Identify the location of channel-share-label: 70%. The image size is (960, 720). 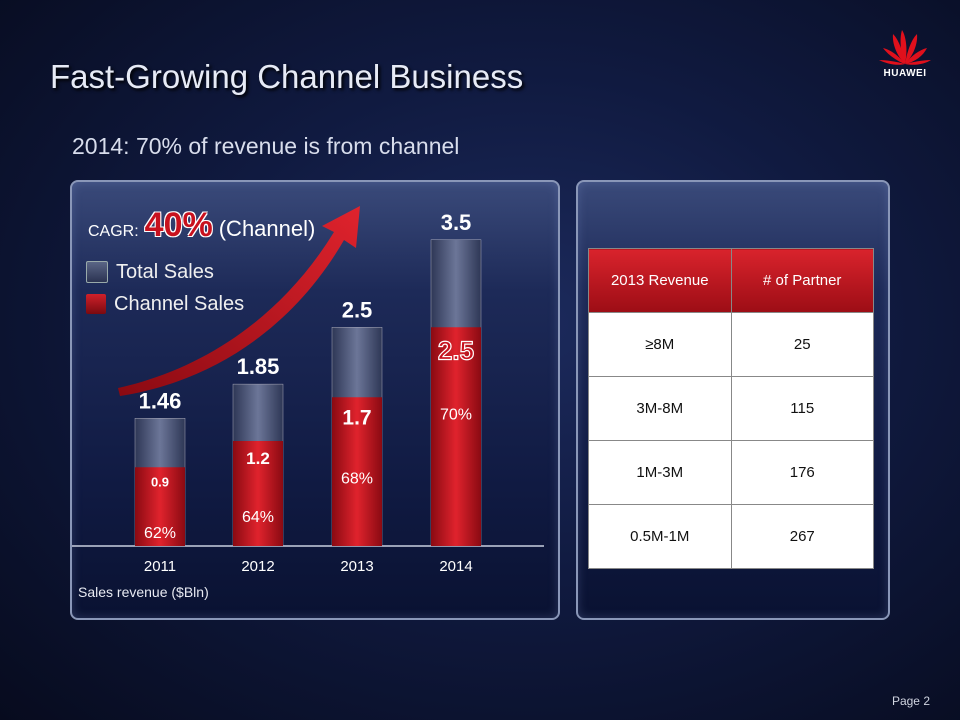
(456, 414).